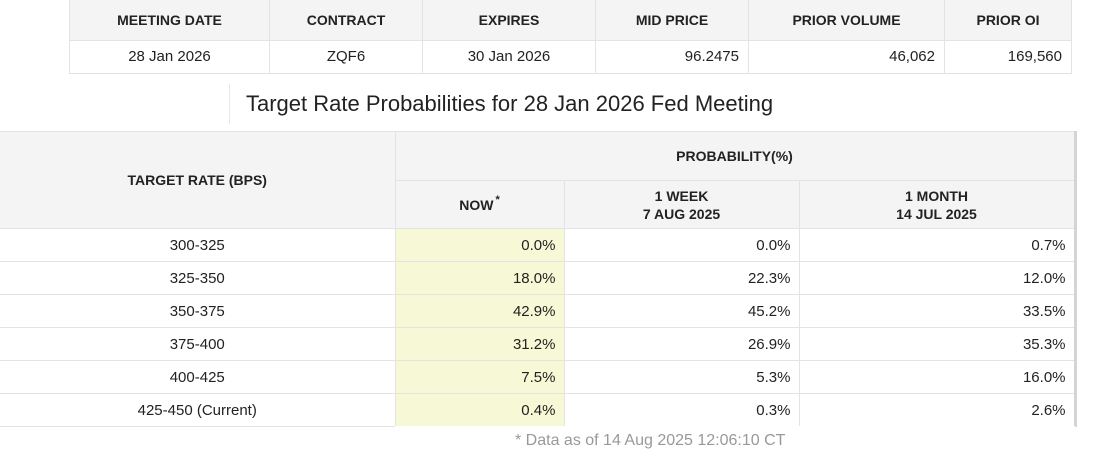  Describe the element at coordinates (479, 311) in the screenshot. I see `now-cell: 42.9%` at that location.